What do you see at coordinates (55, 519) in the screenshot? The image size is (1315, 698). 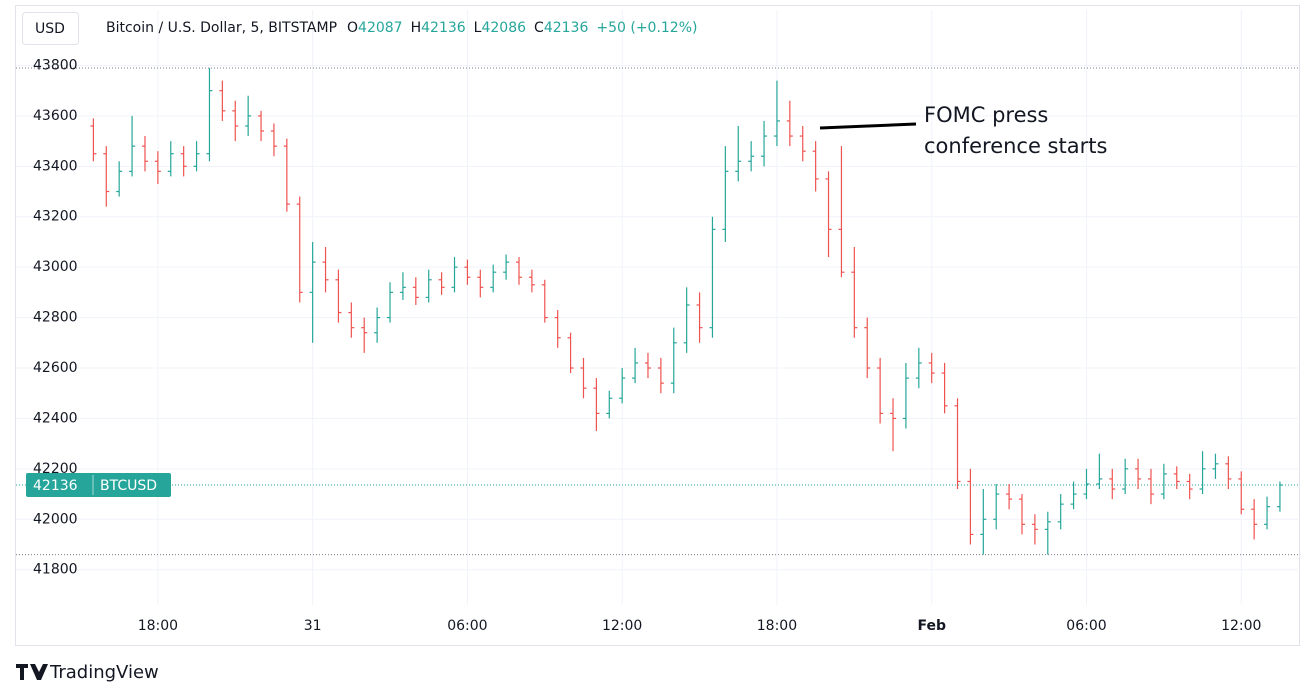 I see `y-tick-label: 42000` at bounding box center [55, 519].